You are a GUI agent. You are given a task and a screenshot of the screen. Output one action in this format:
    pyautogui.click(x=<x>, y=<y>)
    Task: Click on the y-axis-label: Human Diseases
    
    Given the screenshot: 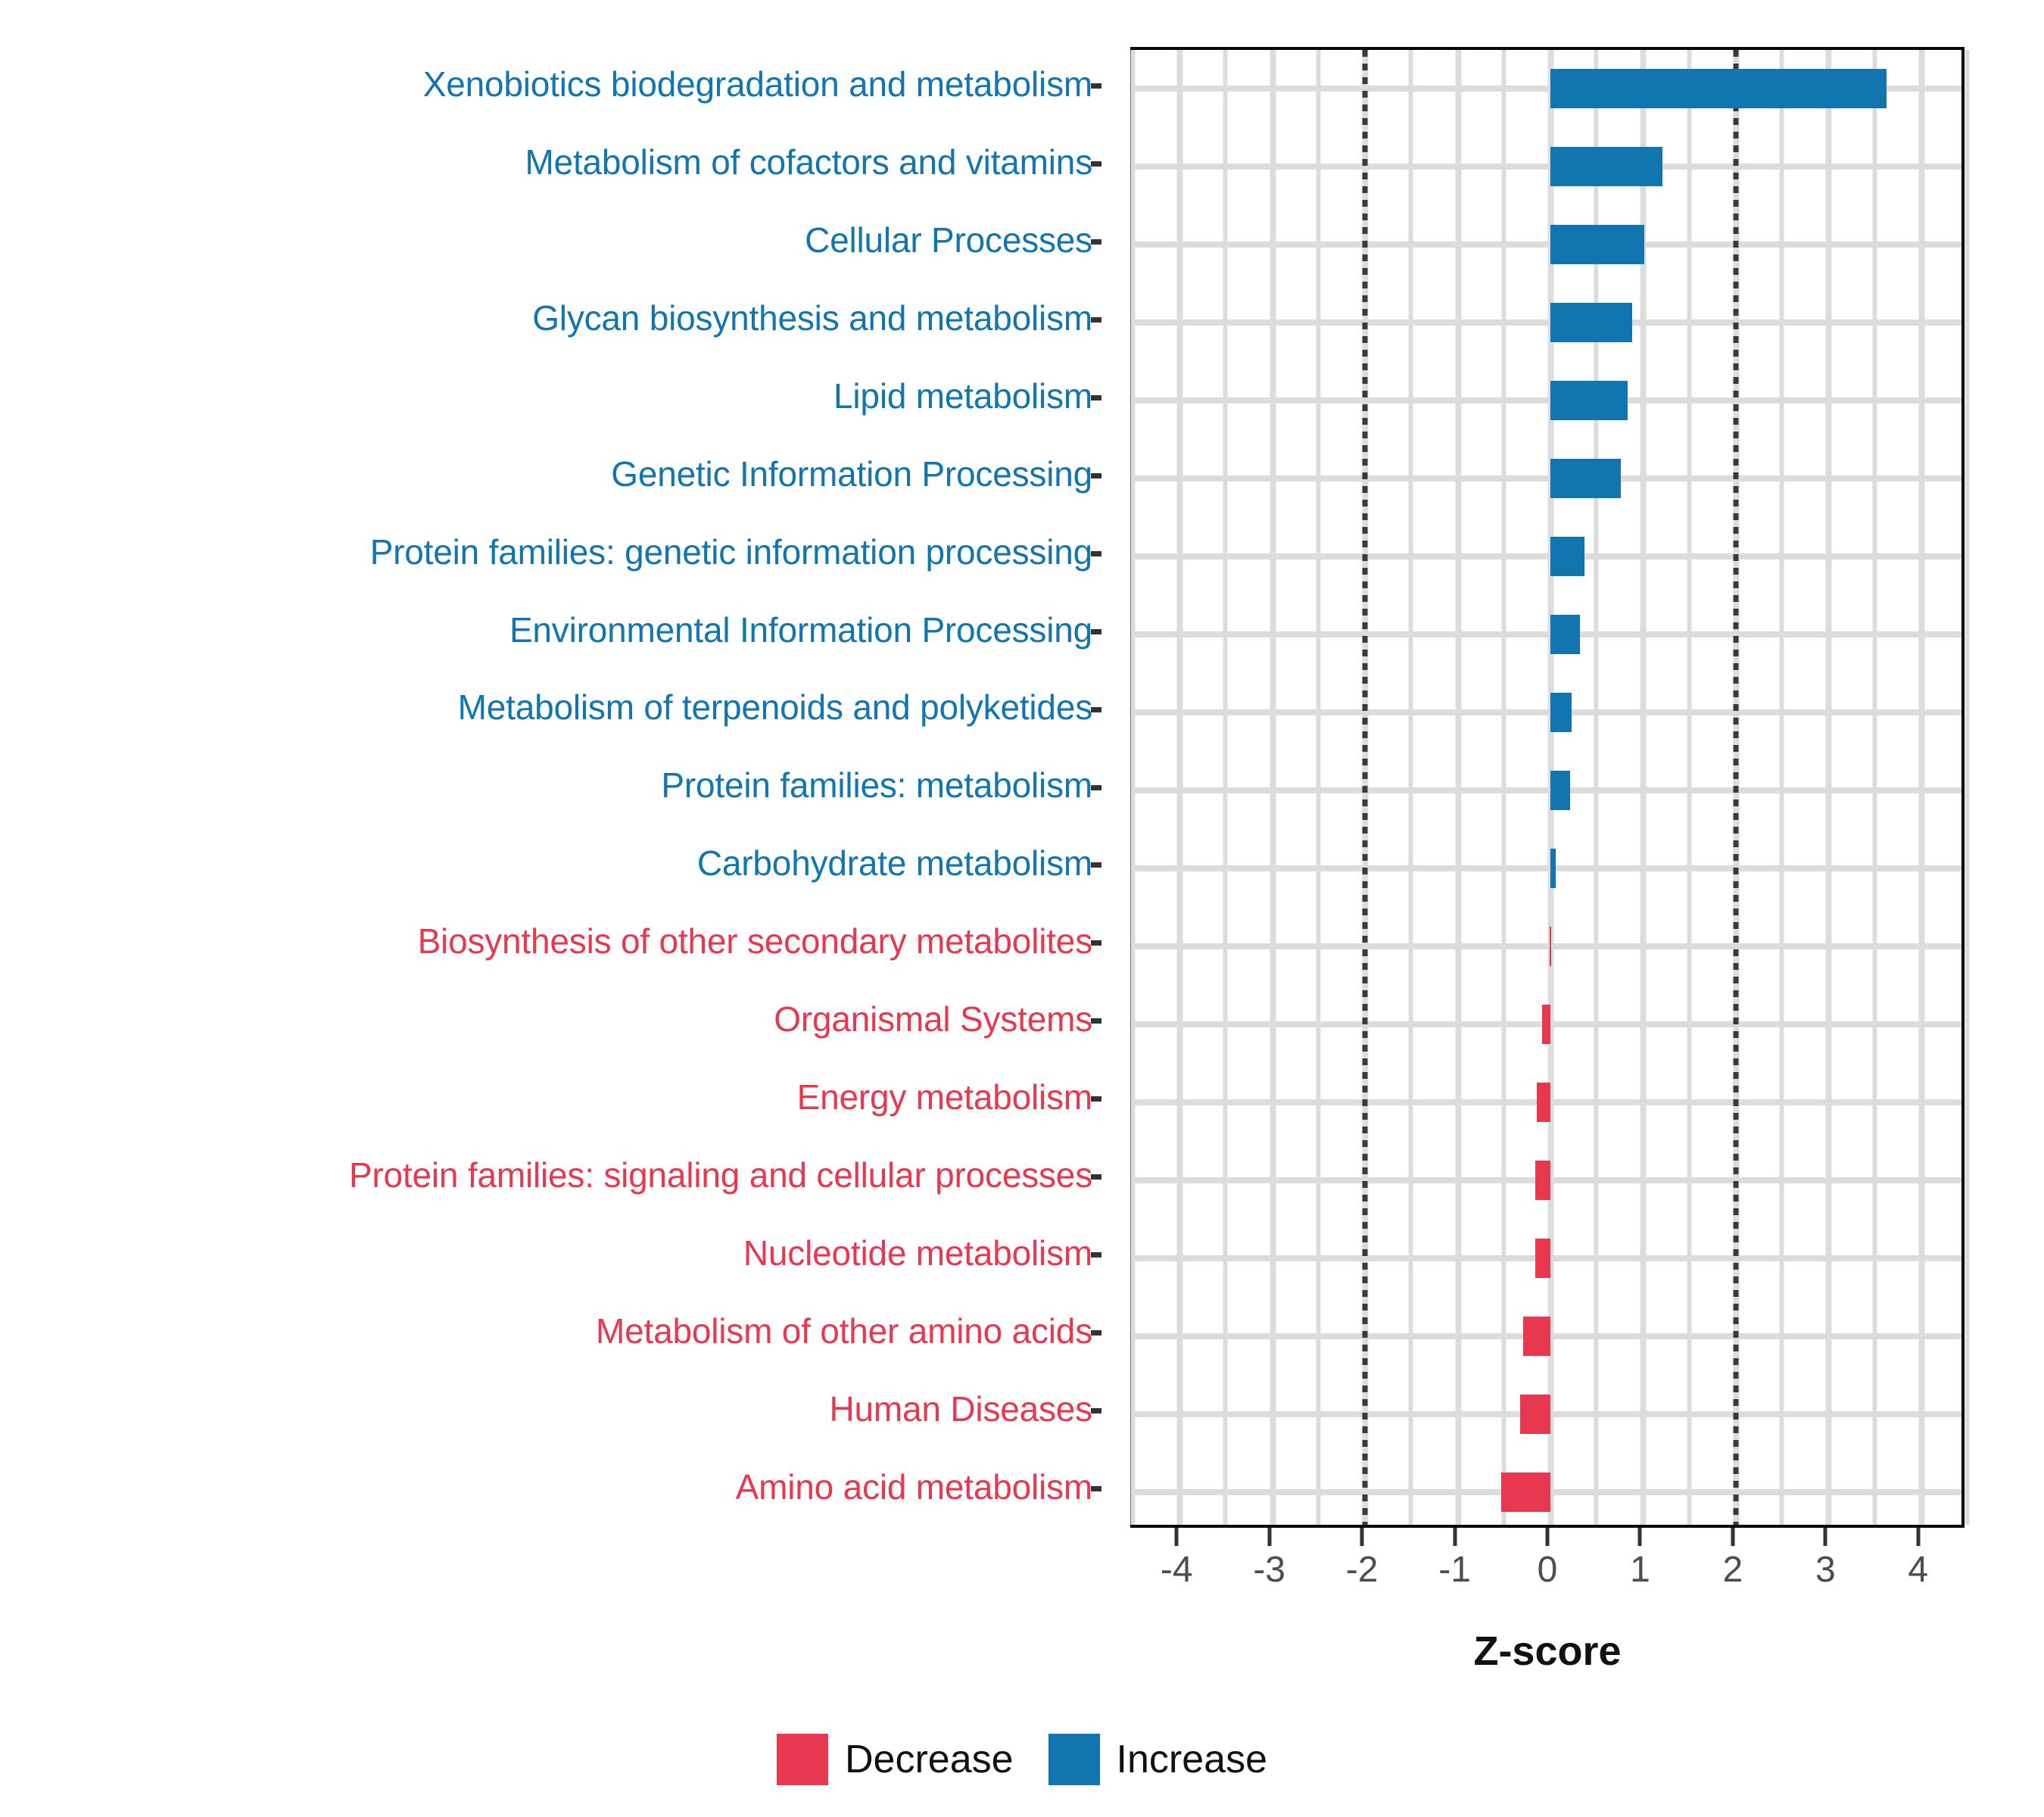 What is the action you would take?
    pyautogui.click(x=961, y=1408)
    